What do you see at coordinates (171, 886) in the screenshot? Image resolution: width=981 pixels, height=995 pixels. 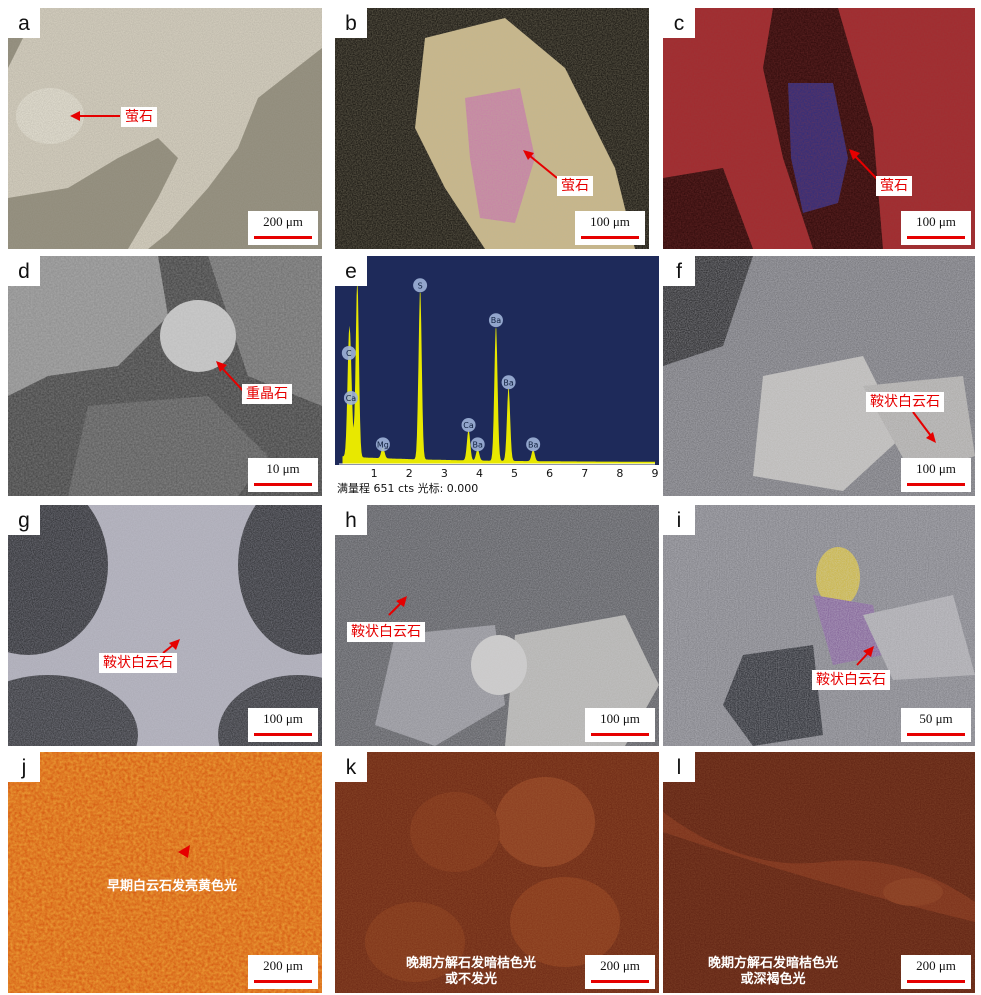 I see `mineral-label: 早期白云石发亮黄色光` at bounding box center [171, 886].